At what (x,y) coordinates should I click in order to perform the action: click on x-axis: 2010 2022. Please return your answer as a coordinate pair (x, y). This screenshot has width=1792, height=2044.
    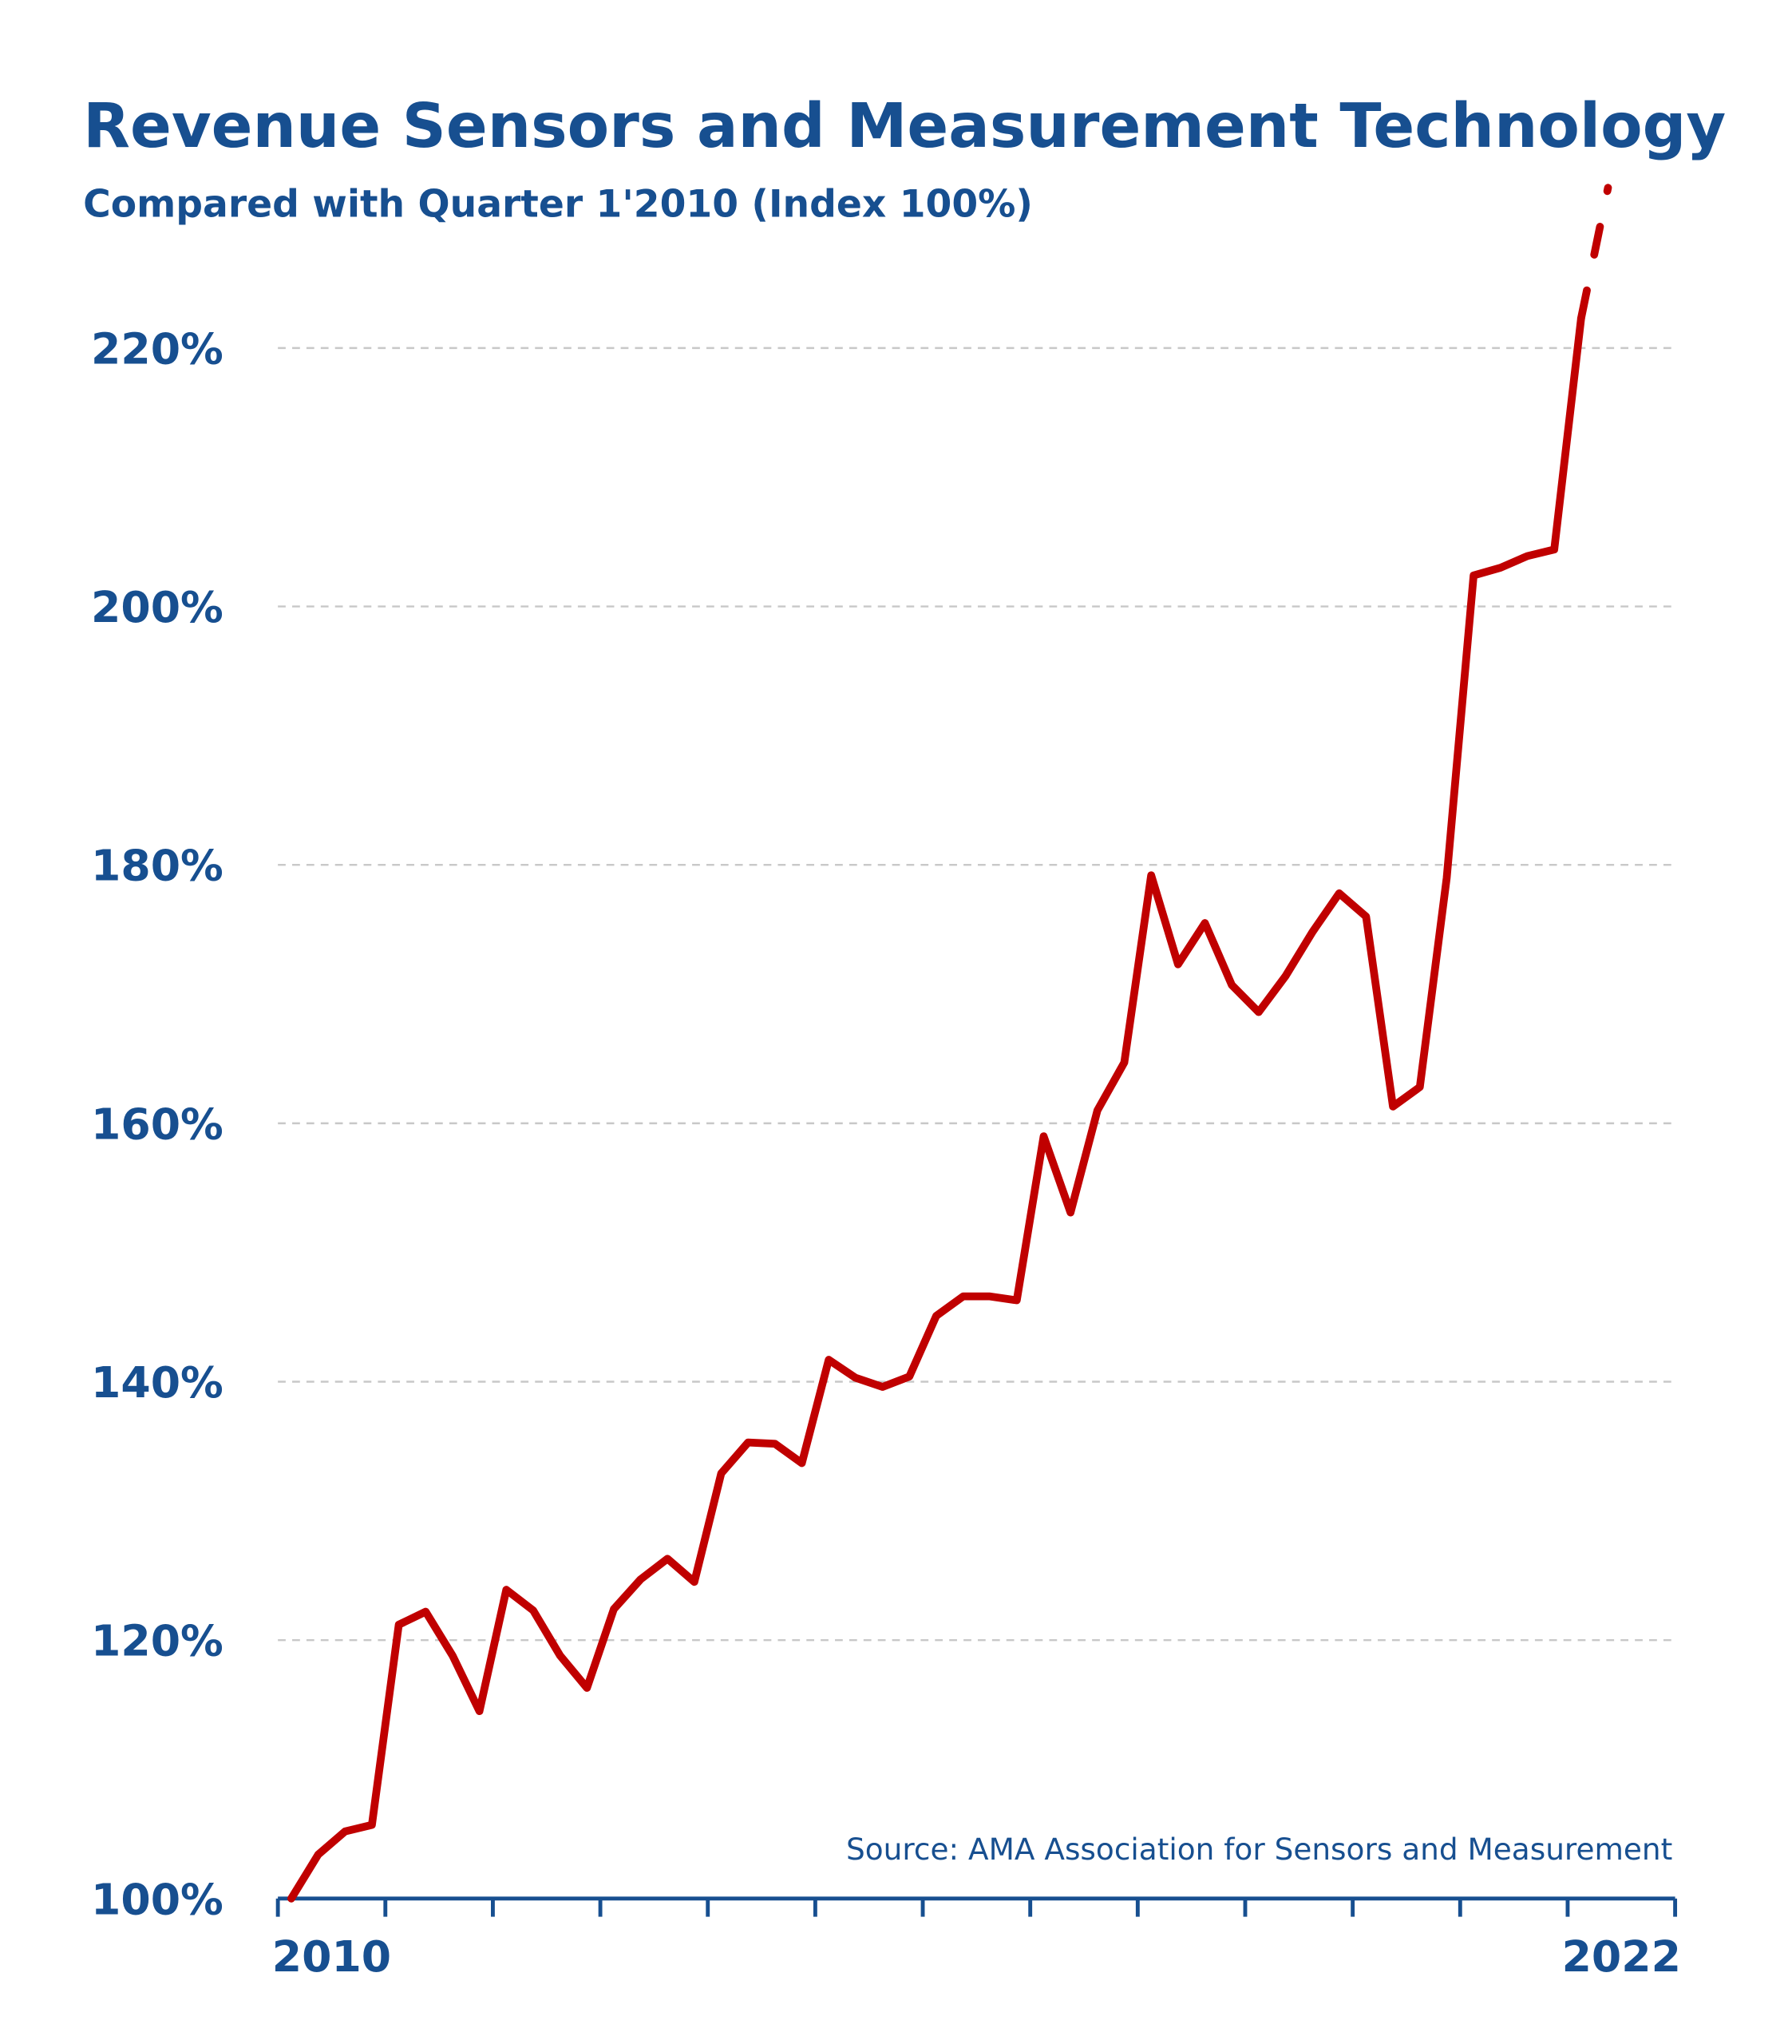
    Looking at the image, I should click on (976, 1939).